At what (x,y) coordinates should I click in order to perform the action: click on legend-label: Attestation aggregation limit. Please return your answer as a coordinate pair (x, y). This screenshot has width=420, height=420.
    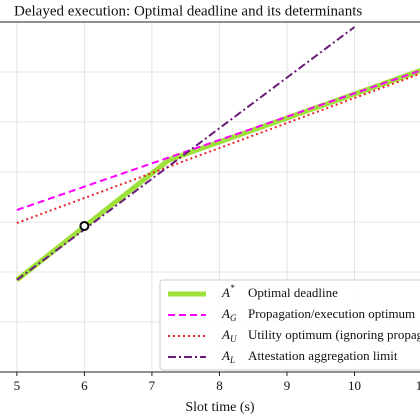
    Looking at the image, I should click on (323, 355).